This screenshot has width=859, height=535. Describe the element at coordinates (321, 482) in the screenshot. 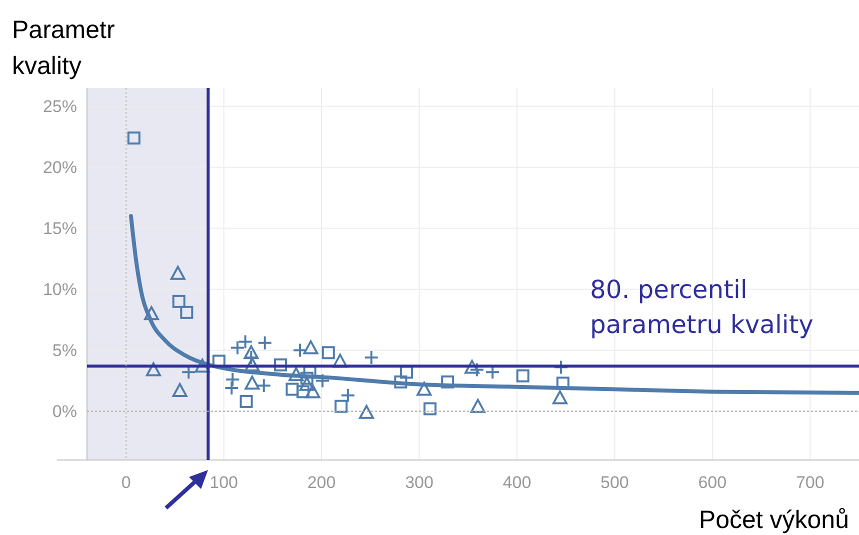

I see `x-tick-label: 200` at that location.